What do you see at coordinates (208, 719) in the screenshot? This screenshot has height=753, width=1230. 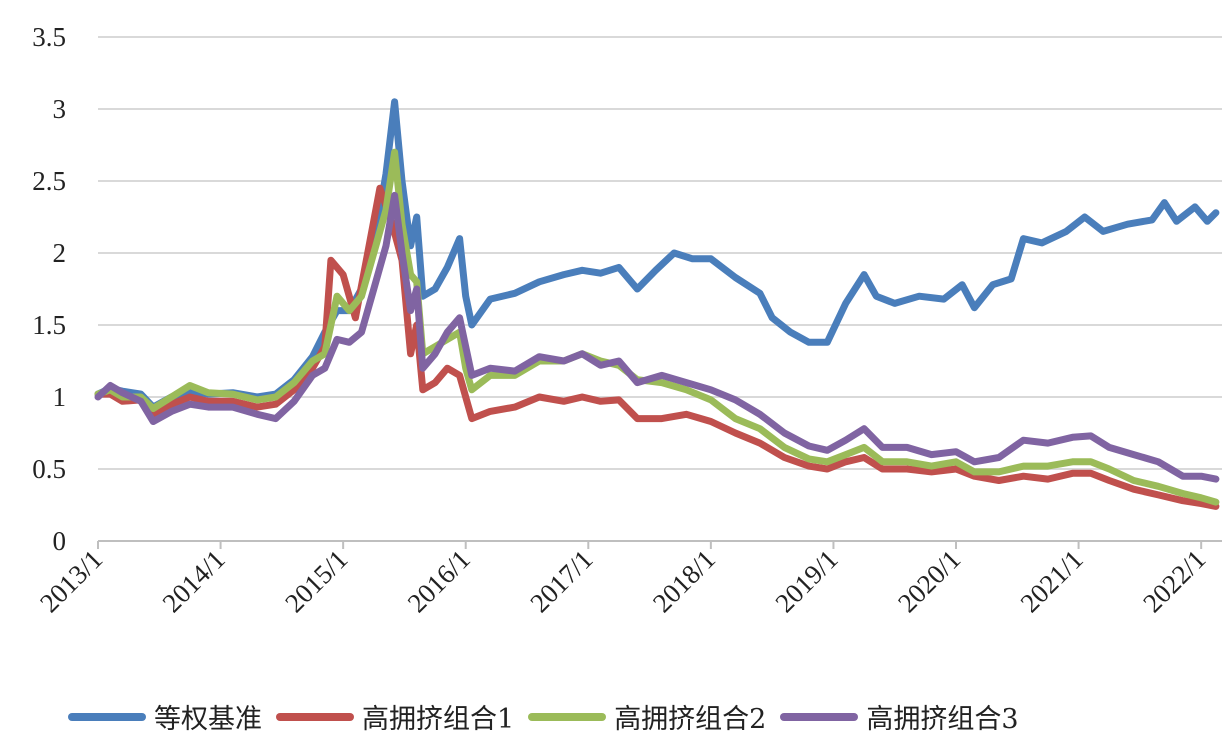 I see `legend-label: 等权基准` at bounding box center [208, 719].